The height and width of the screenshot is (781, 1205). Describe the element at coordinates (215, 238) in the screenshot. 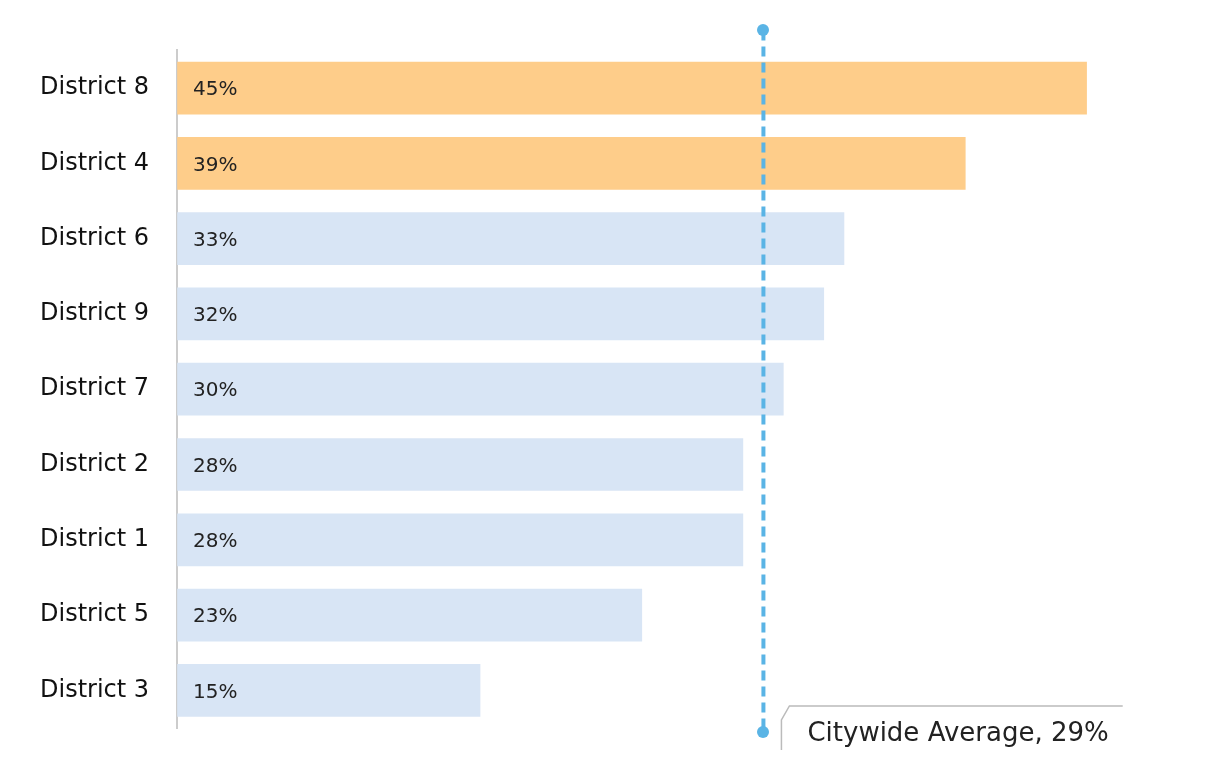

I see `data-label: 33%` at that location.